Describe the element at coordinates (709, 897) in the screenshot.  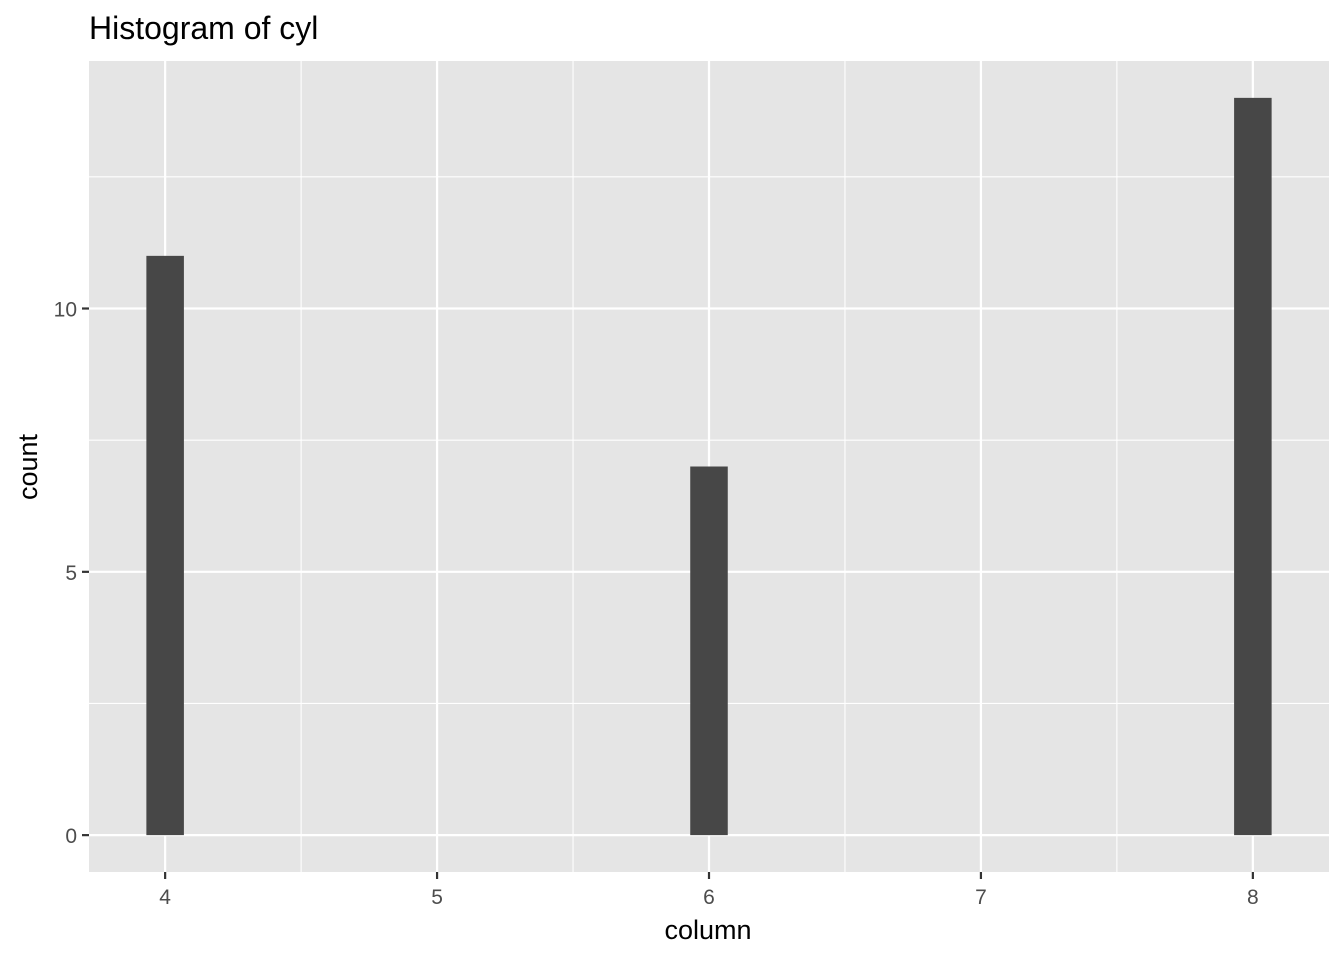
I see `x-tick-label: 6` at that location.